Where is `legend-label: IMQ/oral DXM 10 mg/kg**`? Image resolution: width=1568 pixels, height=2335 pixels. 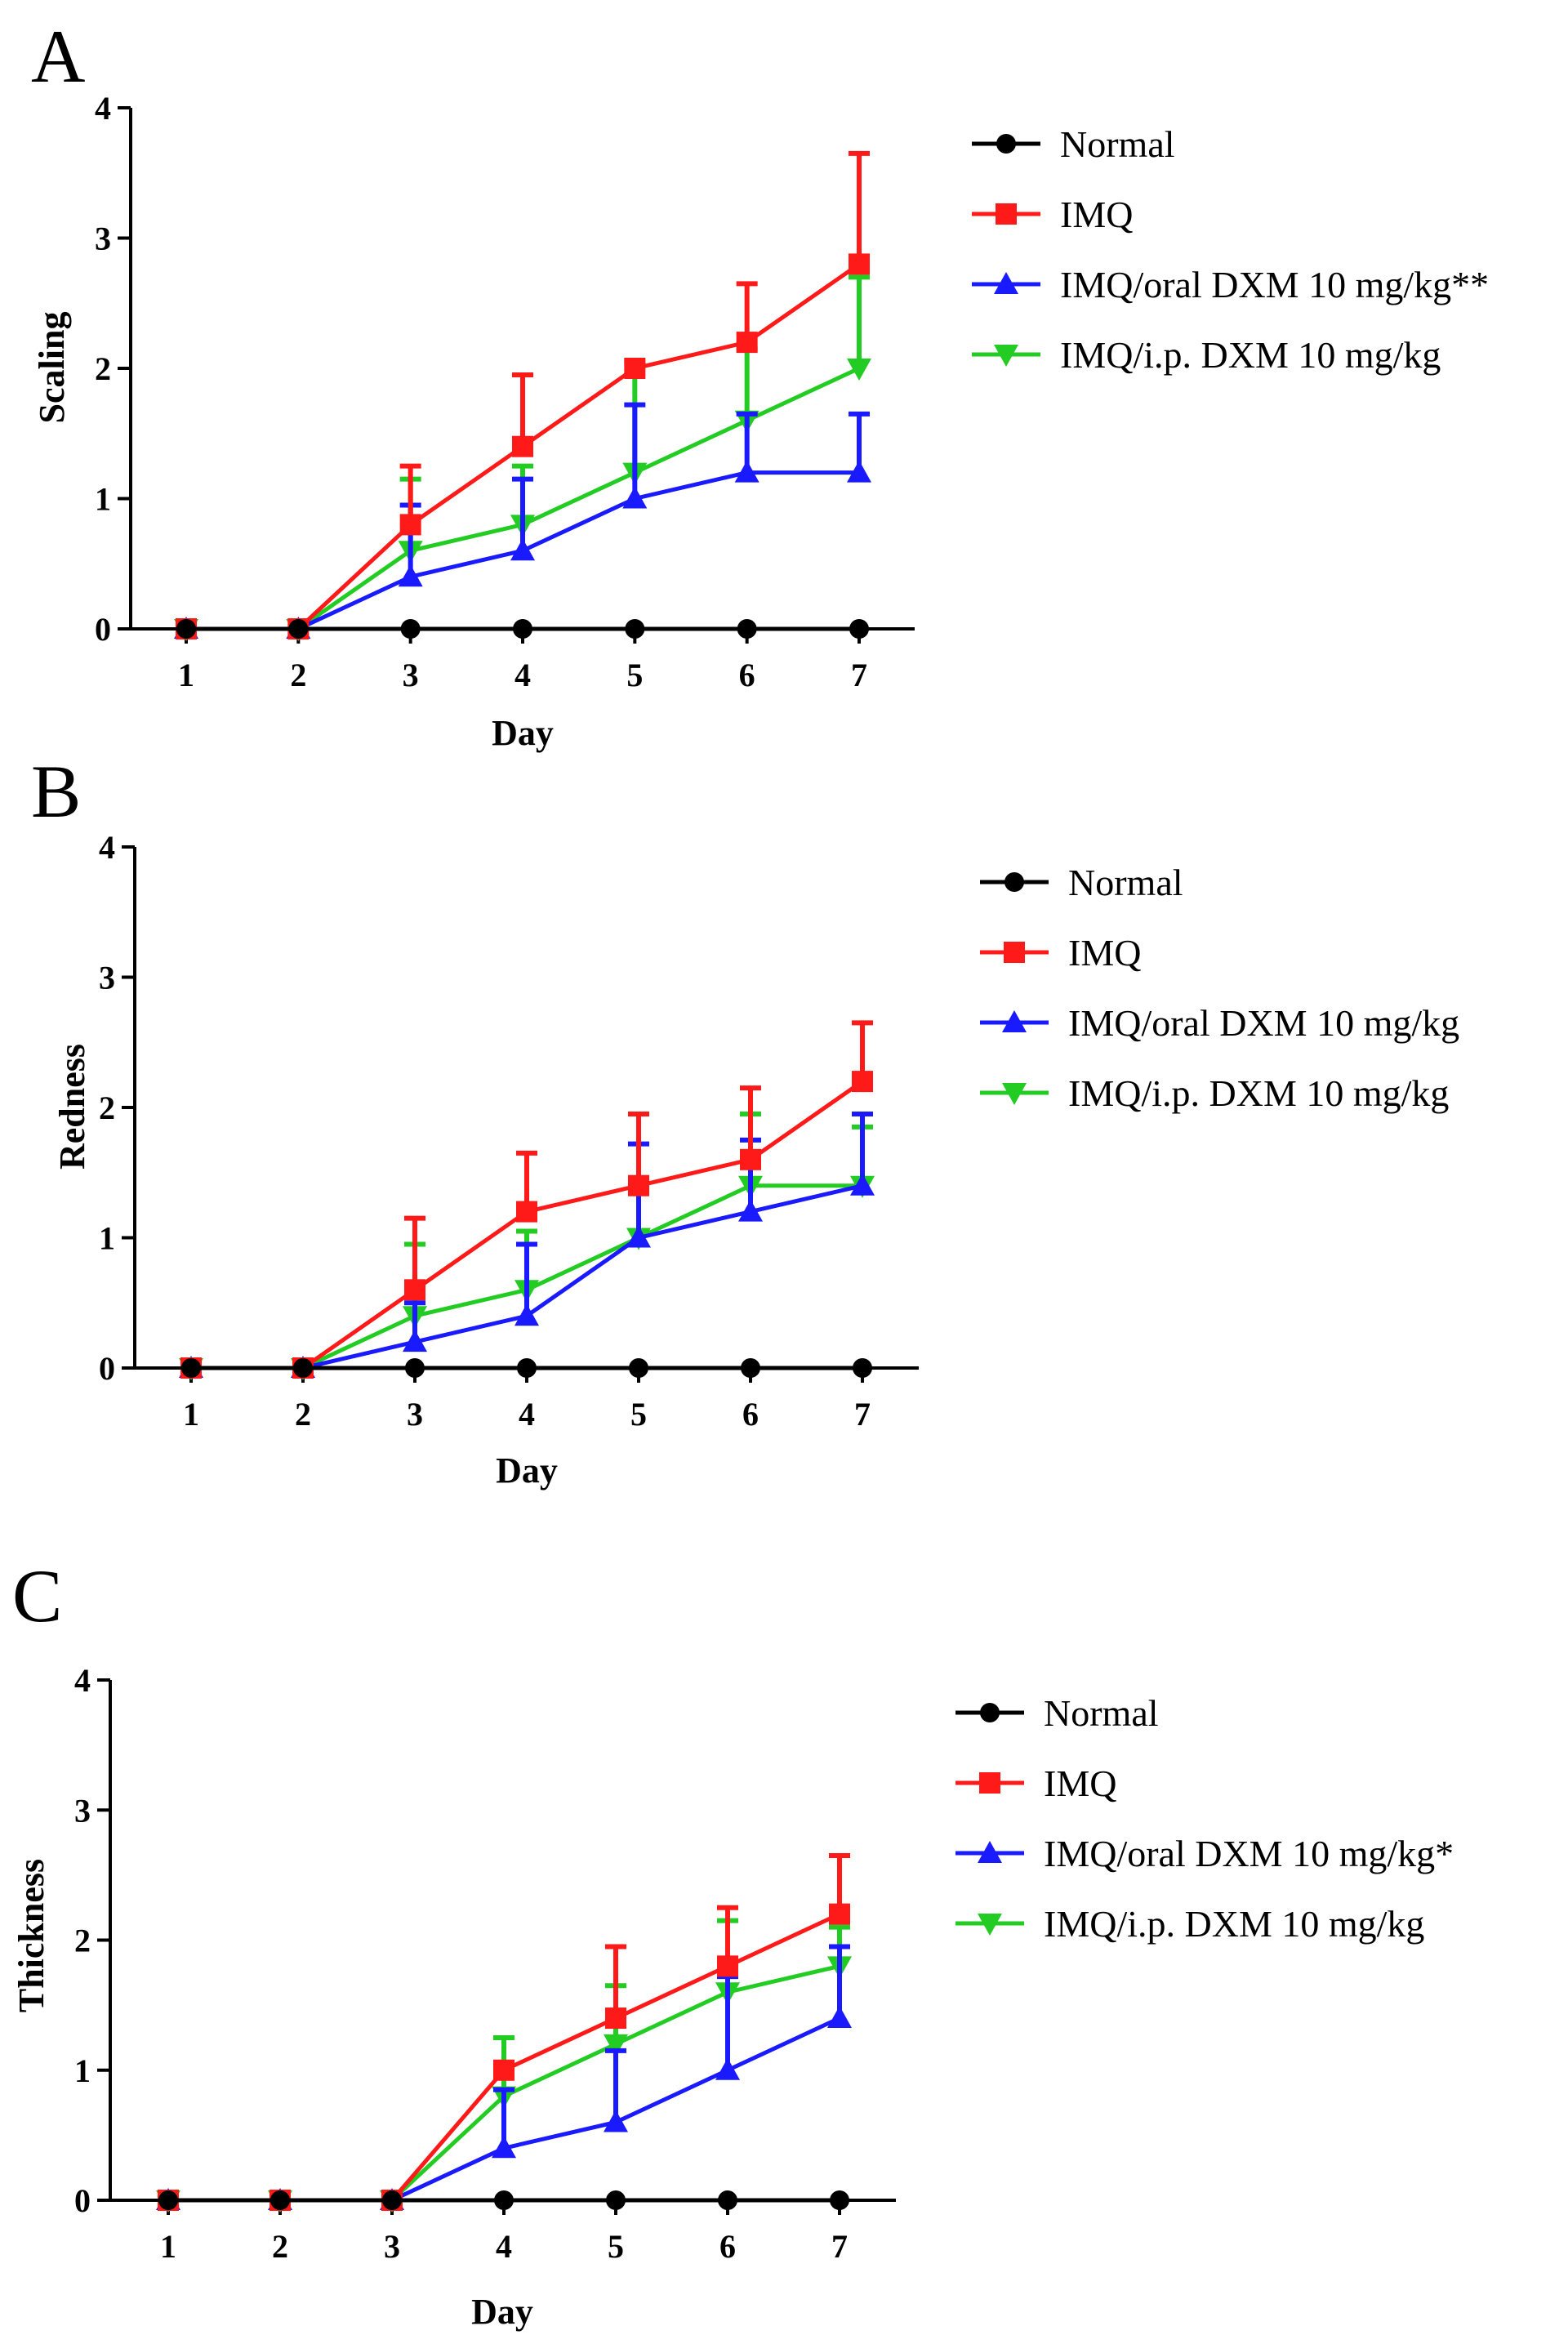 legend-label: IMQ/oral DXM 10 mg/kg** is located at coordinates (1274, 284).